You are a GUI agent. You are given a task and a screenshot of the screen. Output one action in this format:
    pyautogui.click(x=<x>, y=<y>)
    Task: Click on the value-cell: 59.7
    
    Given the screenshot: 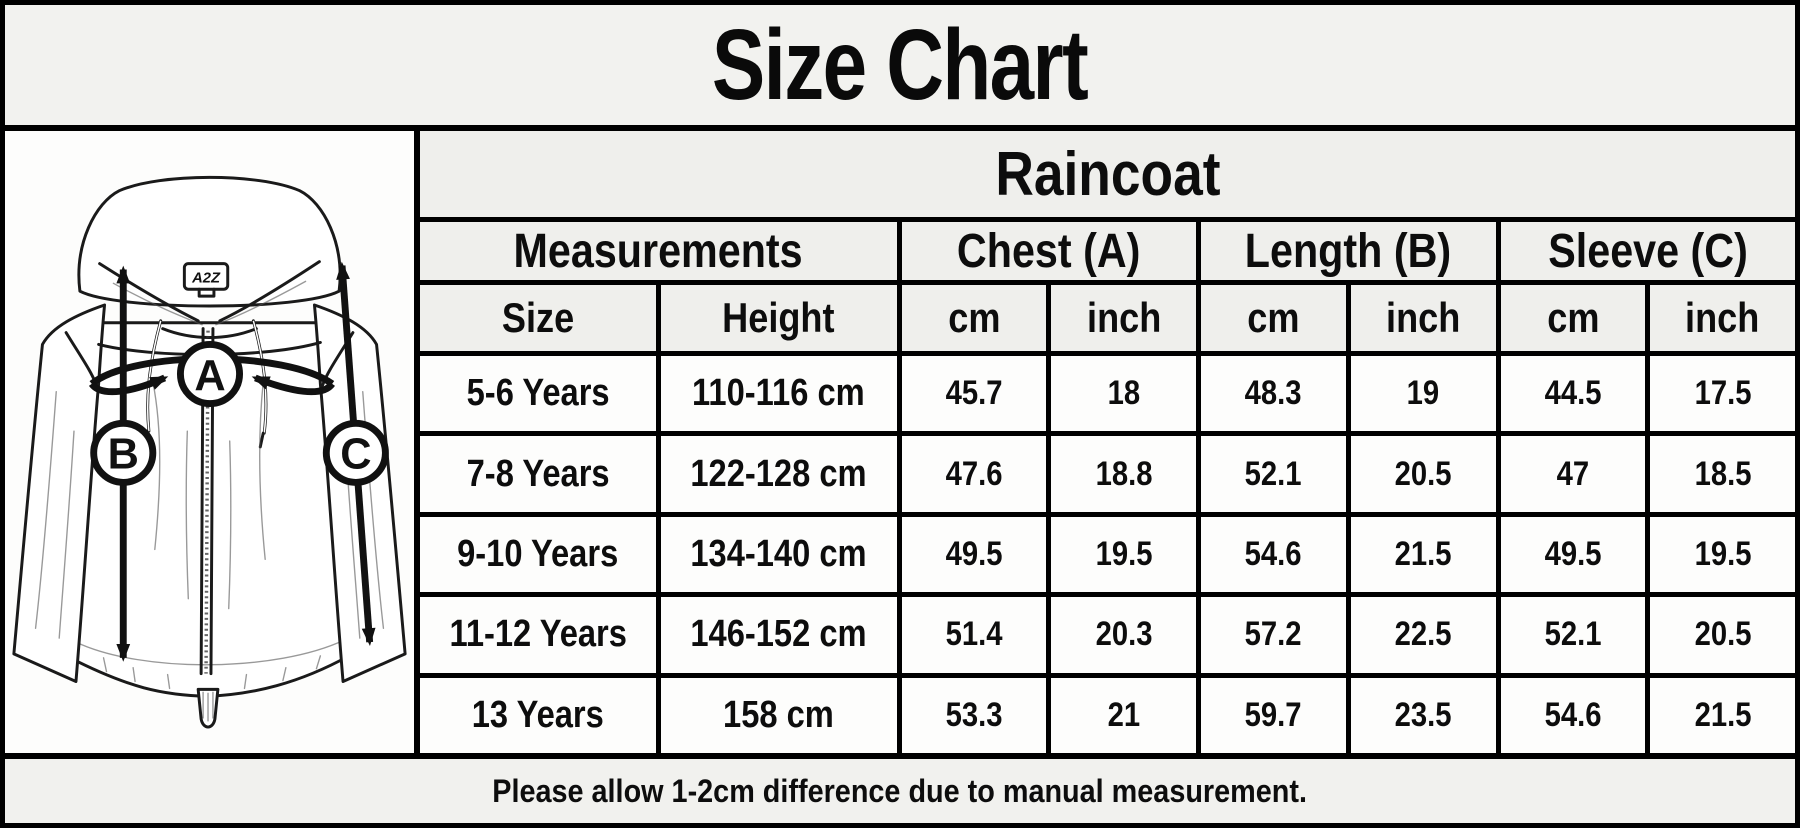 What is the action you would take?
    pyautogui.click(x=1273, y=715)
    